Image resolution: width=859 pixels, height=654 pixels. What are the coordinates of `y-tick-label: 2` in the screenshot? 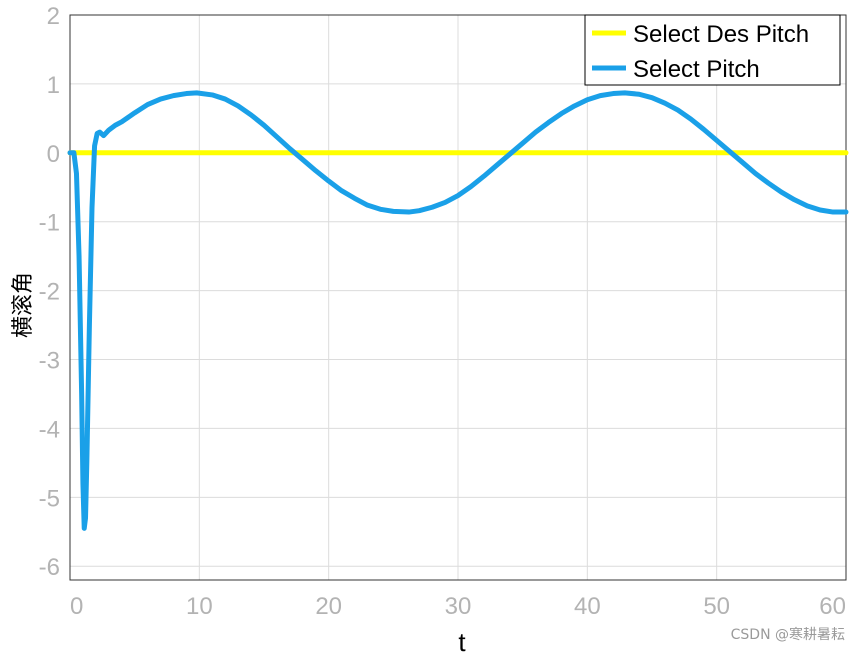 It's located at (53, 16).